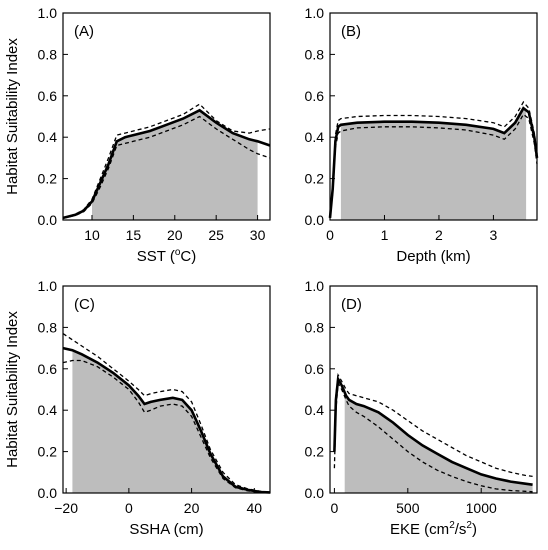 This screenshot has height=550, width=548. Describe the element at coordinates (84, 304) in the screenshot. I see `panel-label: (C)` at that location.